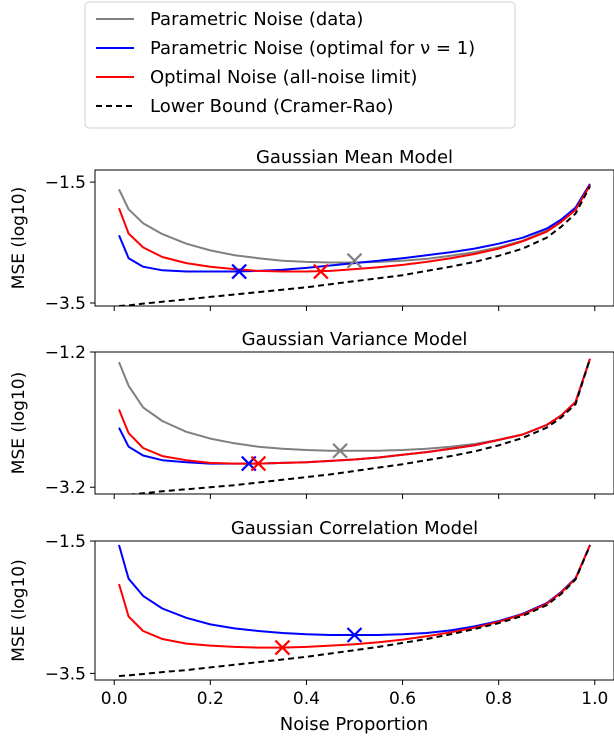  Describe the element at coordinates (65, 353) in the screenshot. I see `y-tick-label: −1.2` at that location.